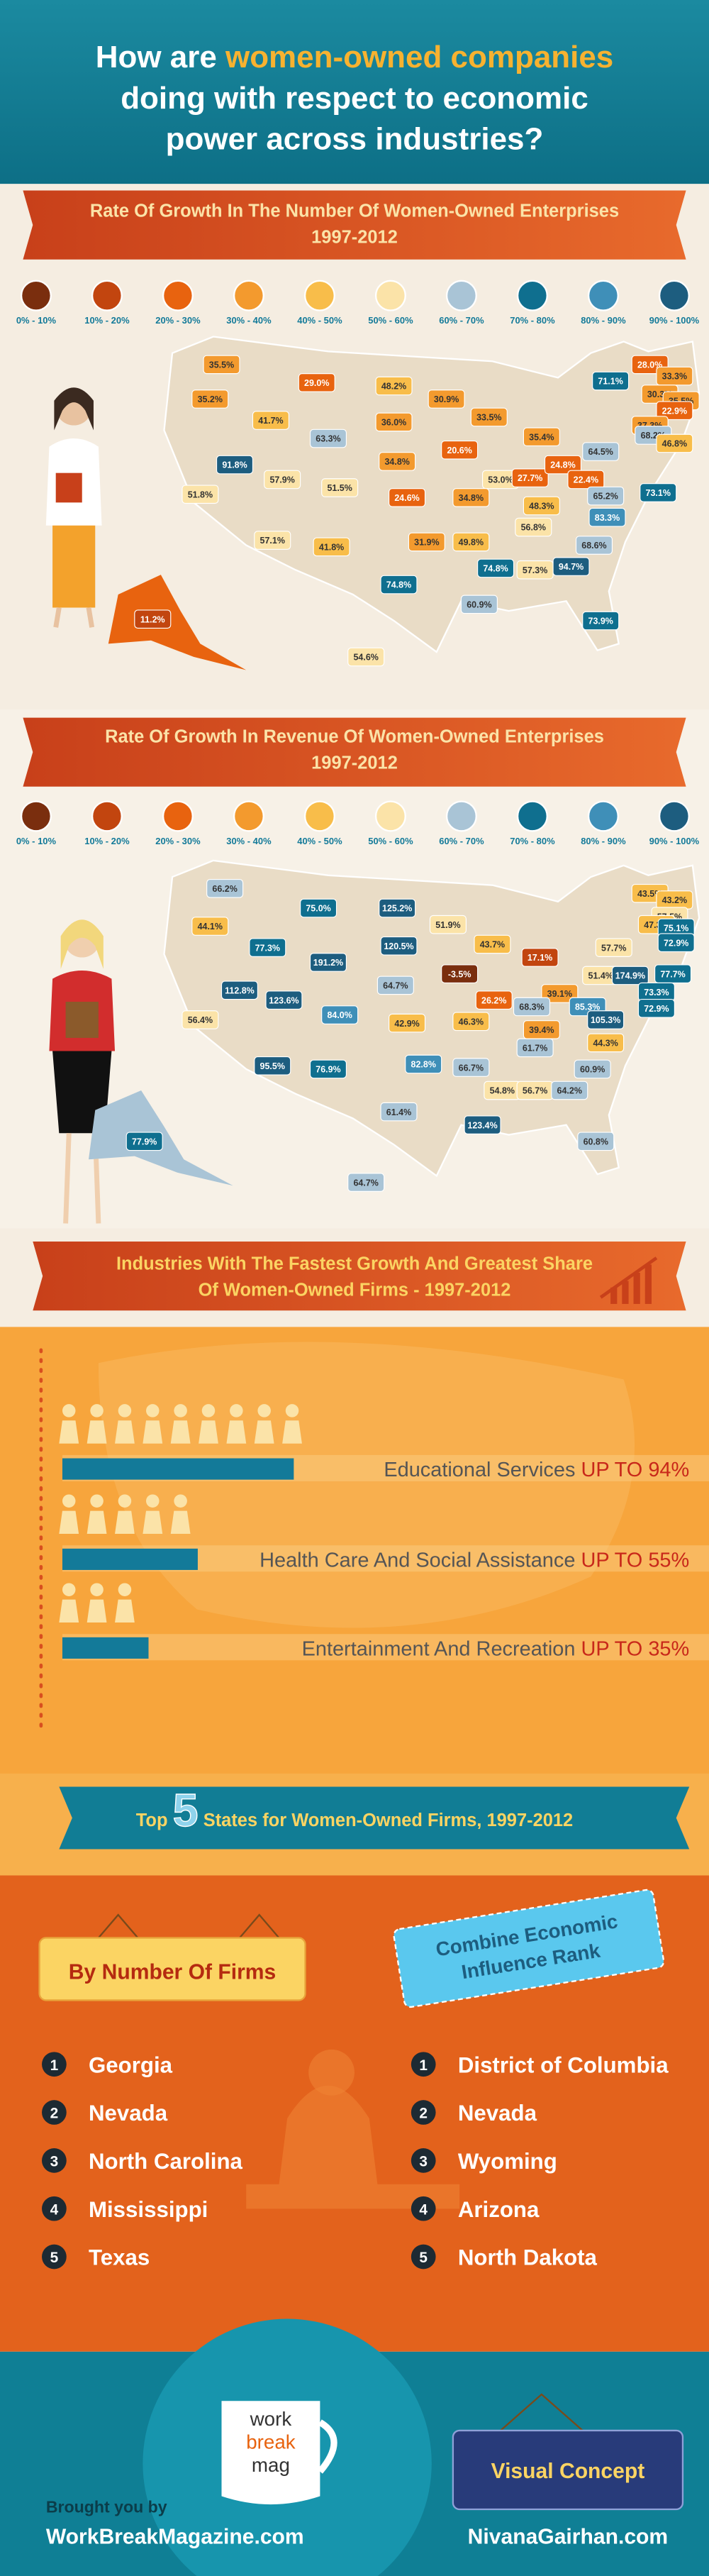 The height and width of the screenshot is (2576, 709). I want to click on state-value: 33.5%, so click(488, 418).